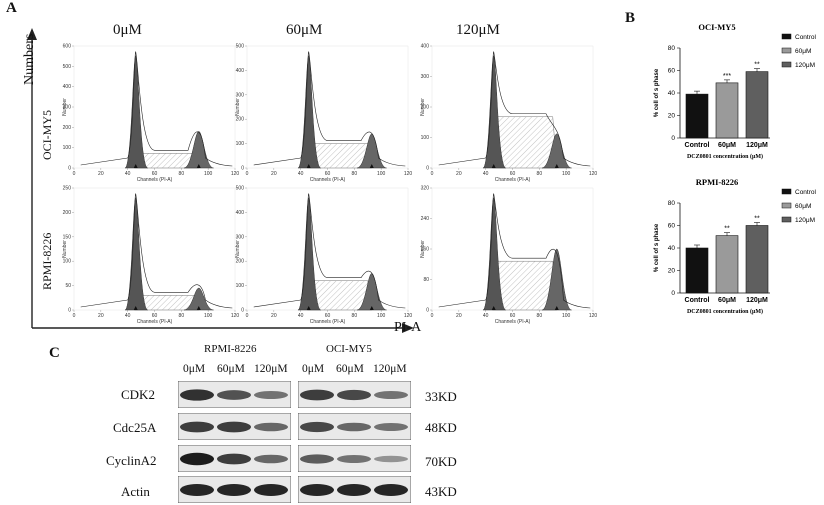 This screenshot has height=505, width=824. Describe the element at coordinates (803, 206) in the screenshot. I see `legend-label: 60μM` at that location.